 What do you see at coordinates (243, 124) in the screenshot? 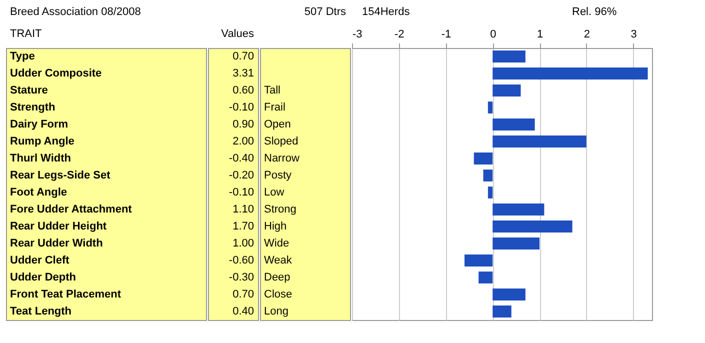
I see `data-label: 0.90` at bounding box center [243, 124].